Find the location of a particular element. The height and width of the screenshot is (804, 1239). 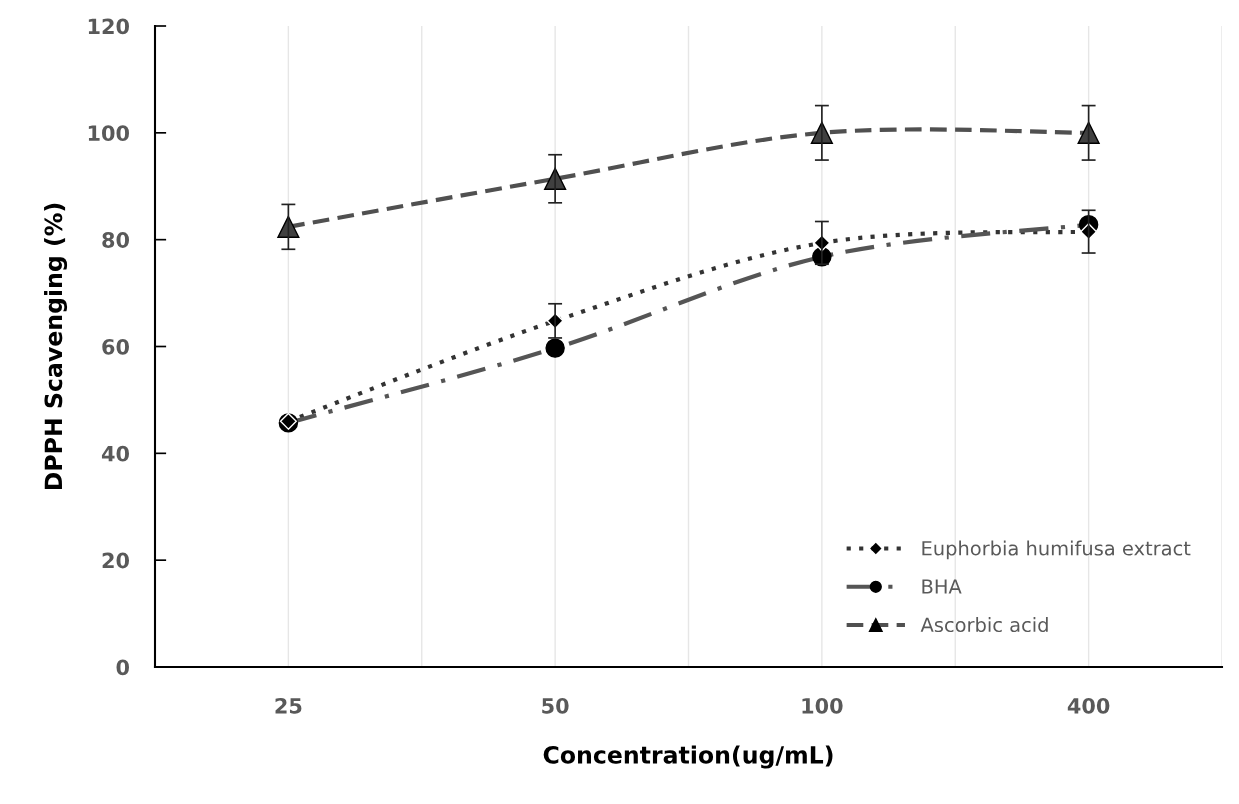

x-axis-title: Concentration(ug/mL) is located at coordinates (688, 757).